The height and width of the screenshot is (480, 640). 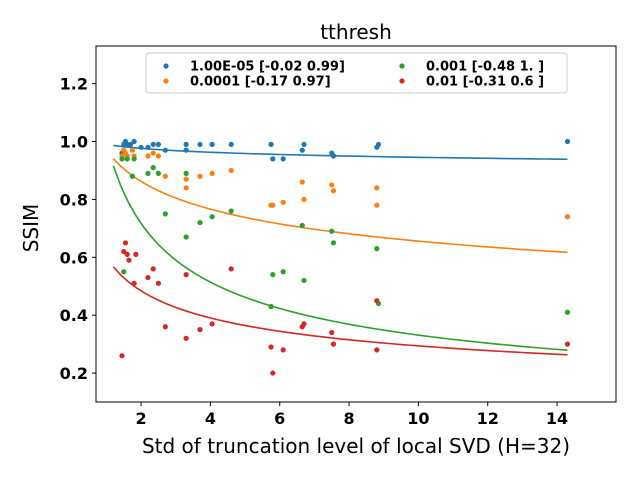 I want to click on x-tick-label: 2, so click(x=140, y=418).